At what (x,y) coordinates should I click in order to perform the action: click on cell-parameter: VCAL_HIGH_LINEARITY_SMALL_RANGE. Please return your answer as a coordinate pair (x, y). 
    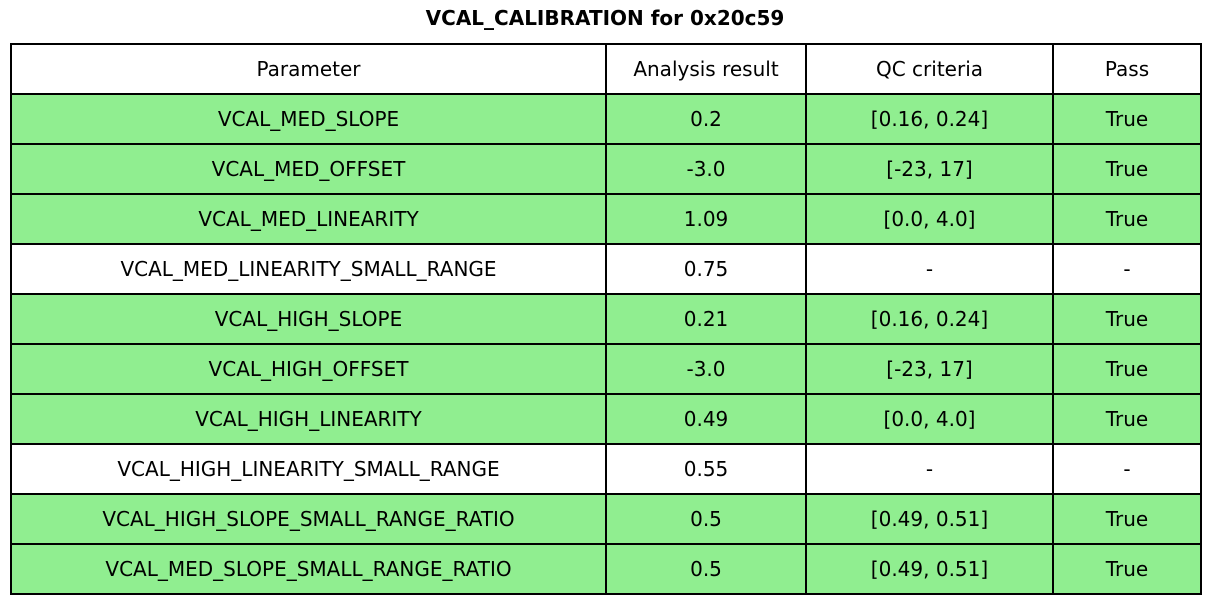
    Looking at the image, I should click on (308, 469).